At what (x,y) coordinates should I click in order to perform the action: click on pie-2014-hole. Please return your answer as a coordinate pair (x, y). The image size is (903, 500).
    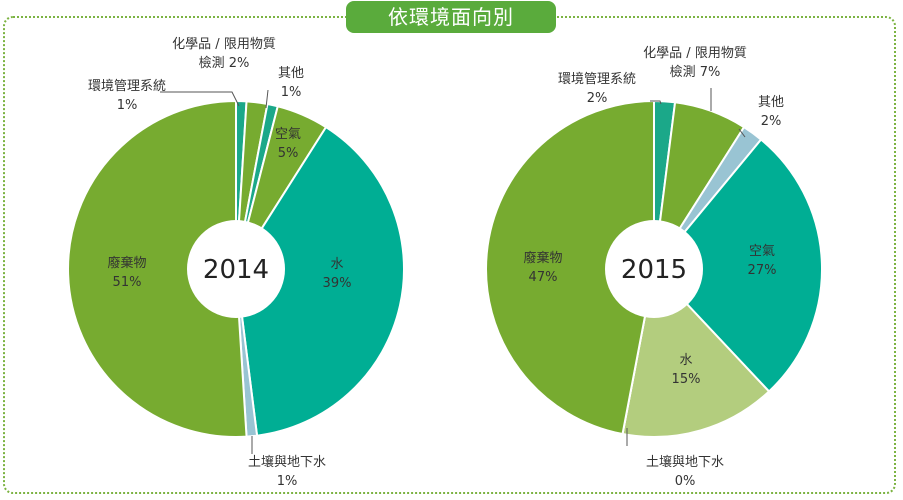
    Looking at the image, I should click on (236, 269).